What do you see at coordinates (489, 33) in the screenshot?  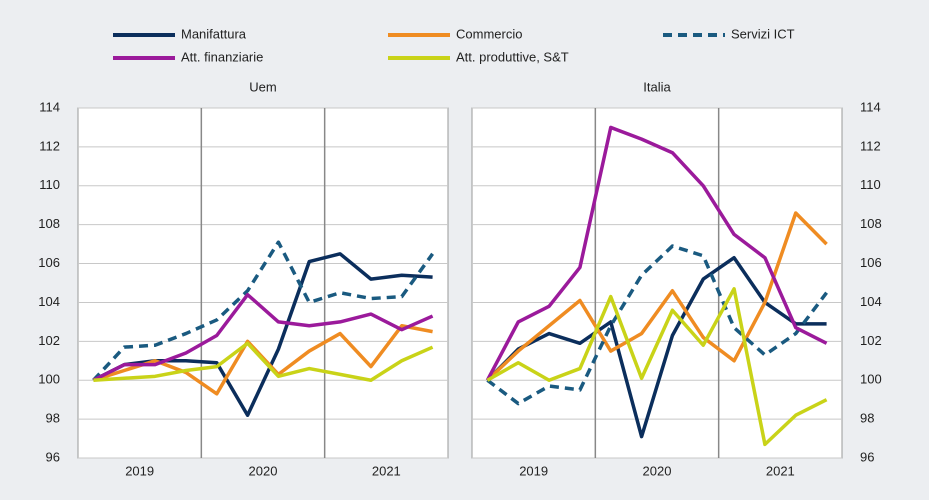 I see `legend-label: Commercio` at bounding box center [489, 33].